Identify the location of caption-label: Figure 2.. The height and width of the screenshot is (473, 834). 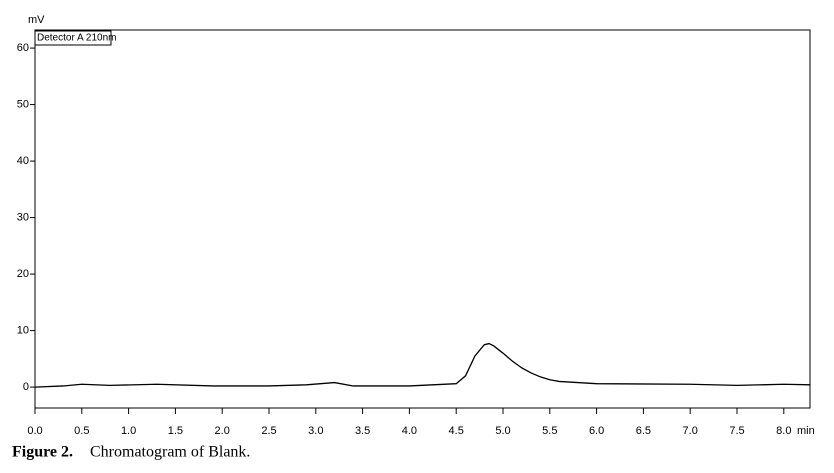
(42, 452).